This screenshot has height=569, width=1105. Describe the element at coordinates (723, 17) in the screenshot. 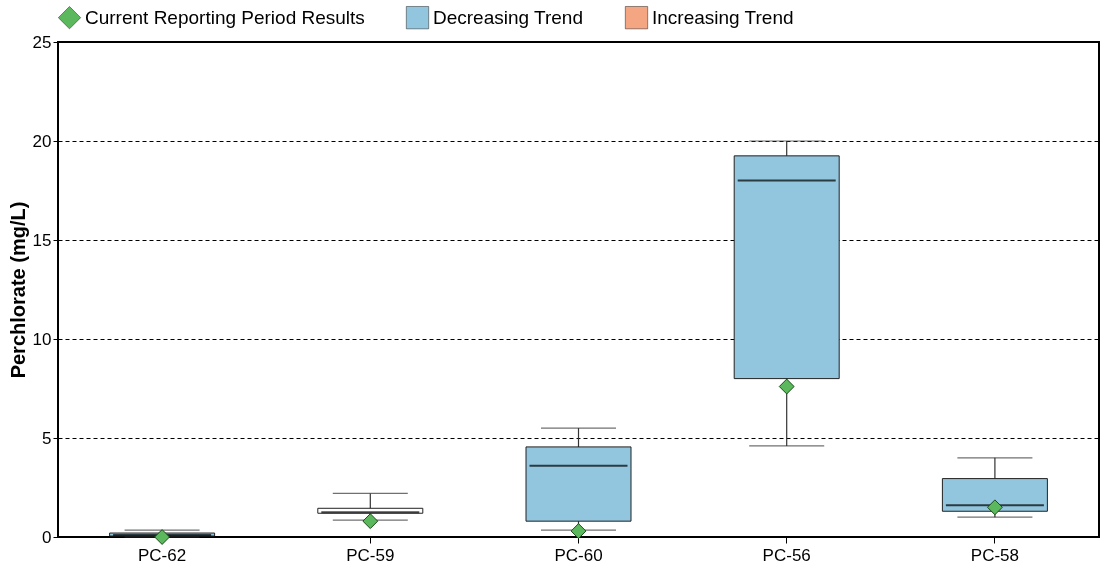

I see `legend-label: Increasing Trend` at that location.